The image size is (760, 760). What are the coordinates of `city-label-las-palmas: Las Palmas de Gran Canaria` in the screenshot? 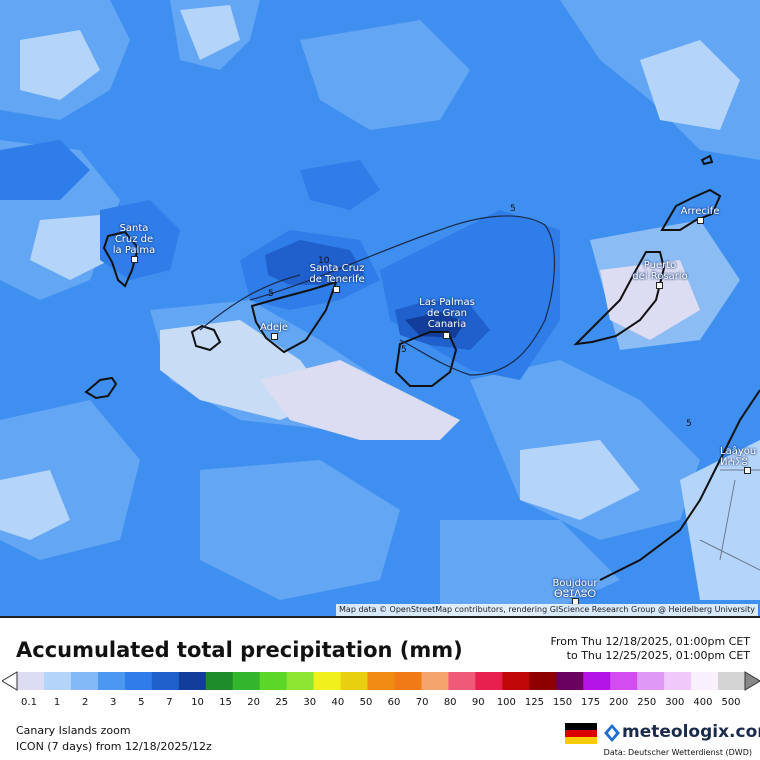 It's located at (447, 313).